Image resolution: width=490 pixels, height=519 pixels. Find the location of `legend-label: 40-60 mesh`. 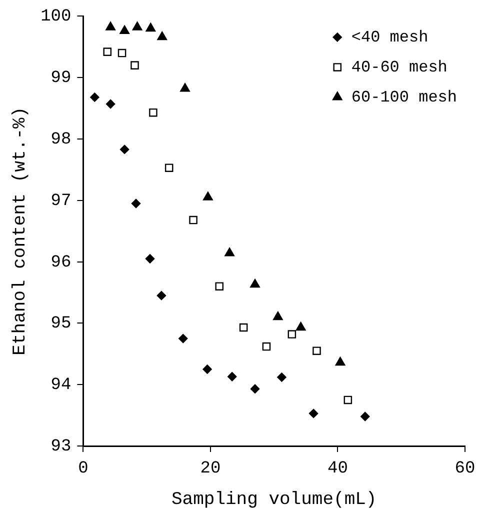

legend-label: 40-60 mesh is located at coordinates (399, 67).